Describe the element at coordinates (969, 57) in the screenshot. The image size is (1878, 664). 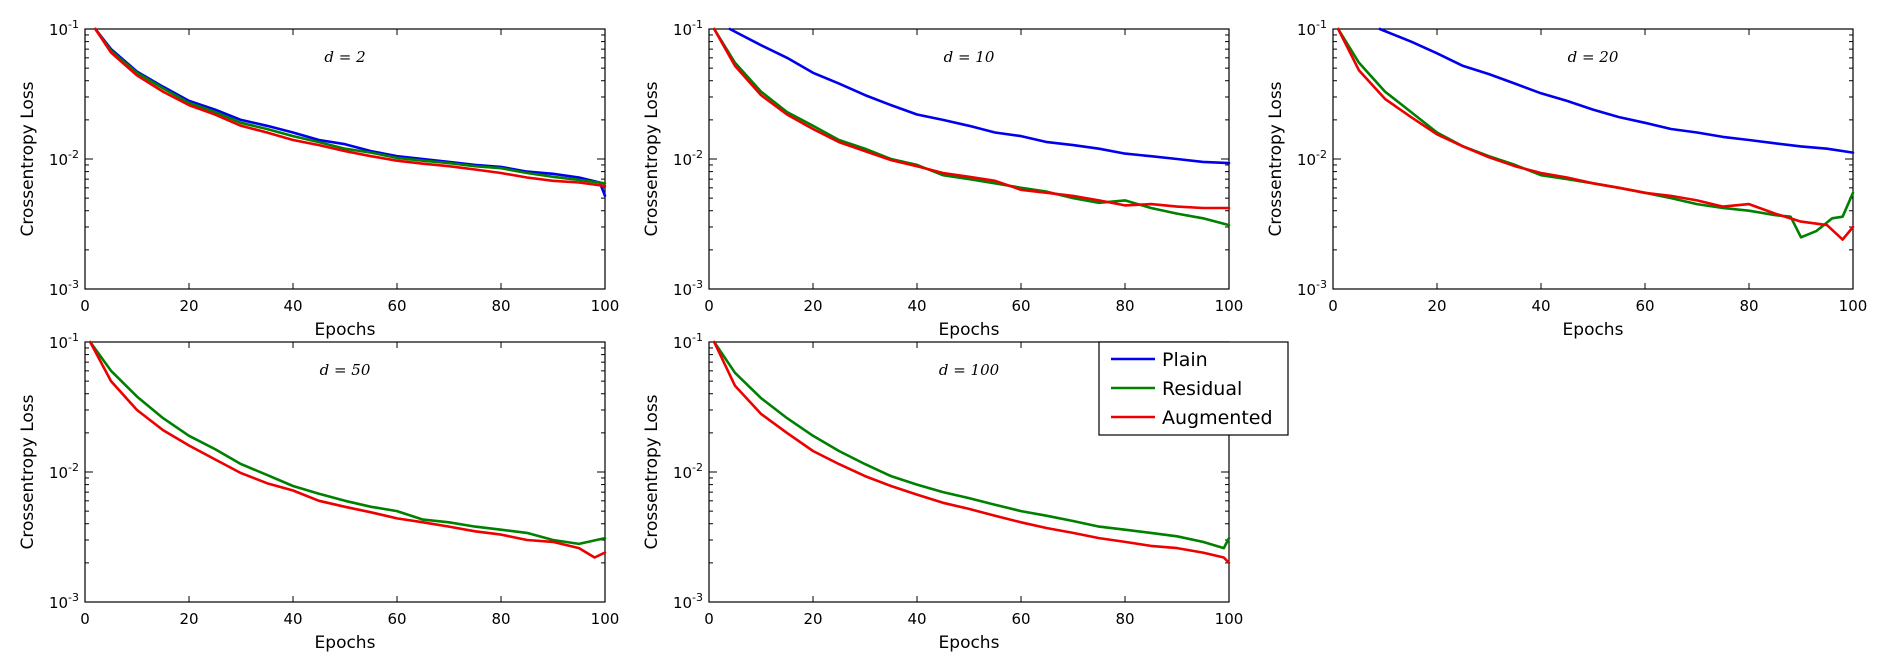
I see `panel-title: d = 10` at that location.